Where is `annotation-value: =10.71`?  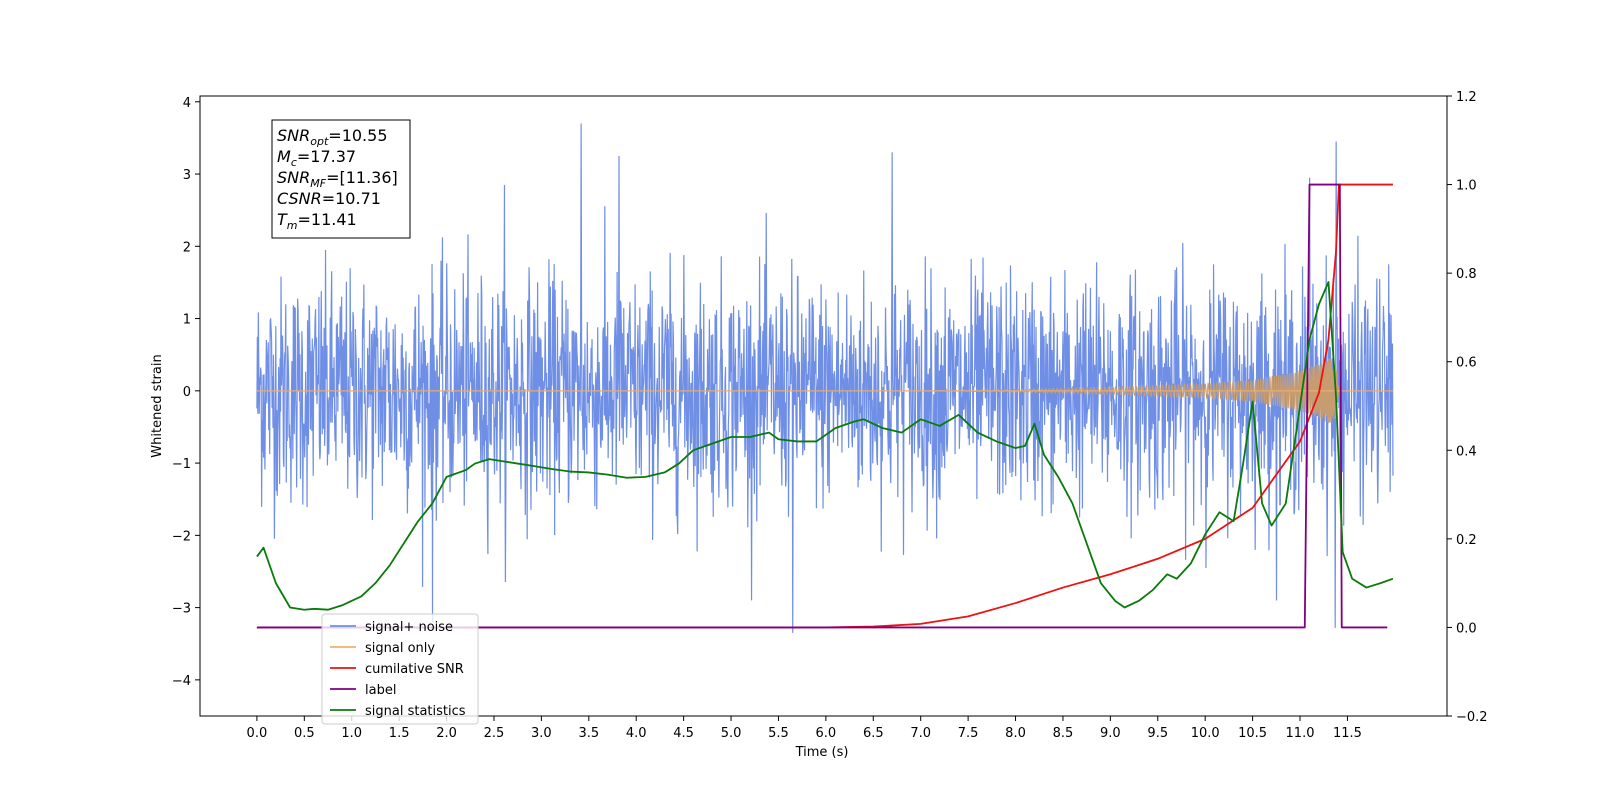 annotation-value: =10.71 is located at coordinates (351, 198).